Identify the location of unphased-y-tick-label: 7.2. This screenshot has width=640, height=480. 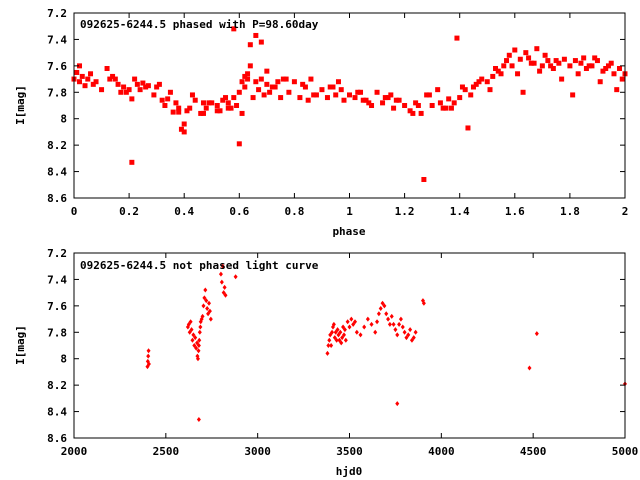
(57, 253).